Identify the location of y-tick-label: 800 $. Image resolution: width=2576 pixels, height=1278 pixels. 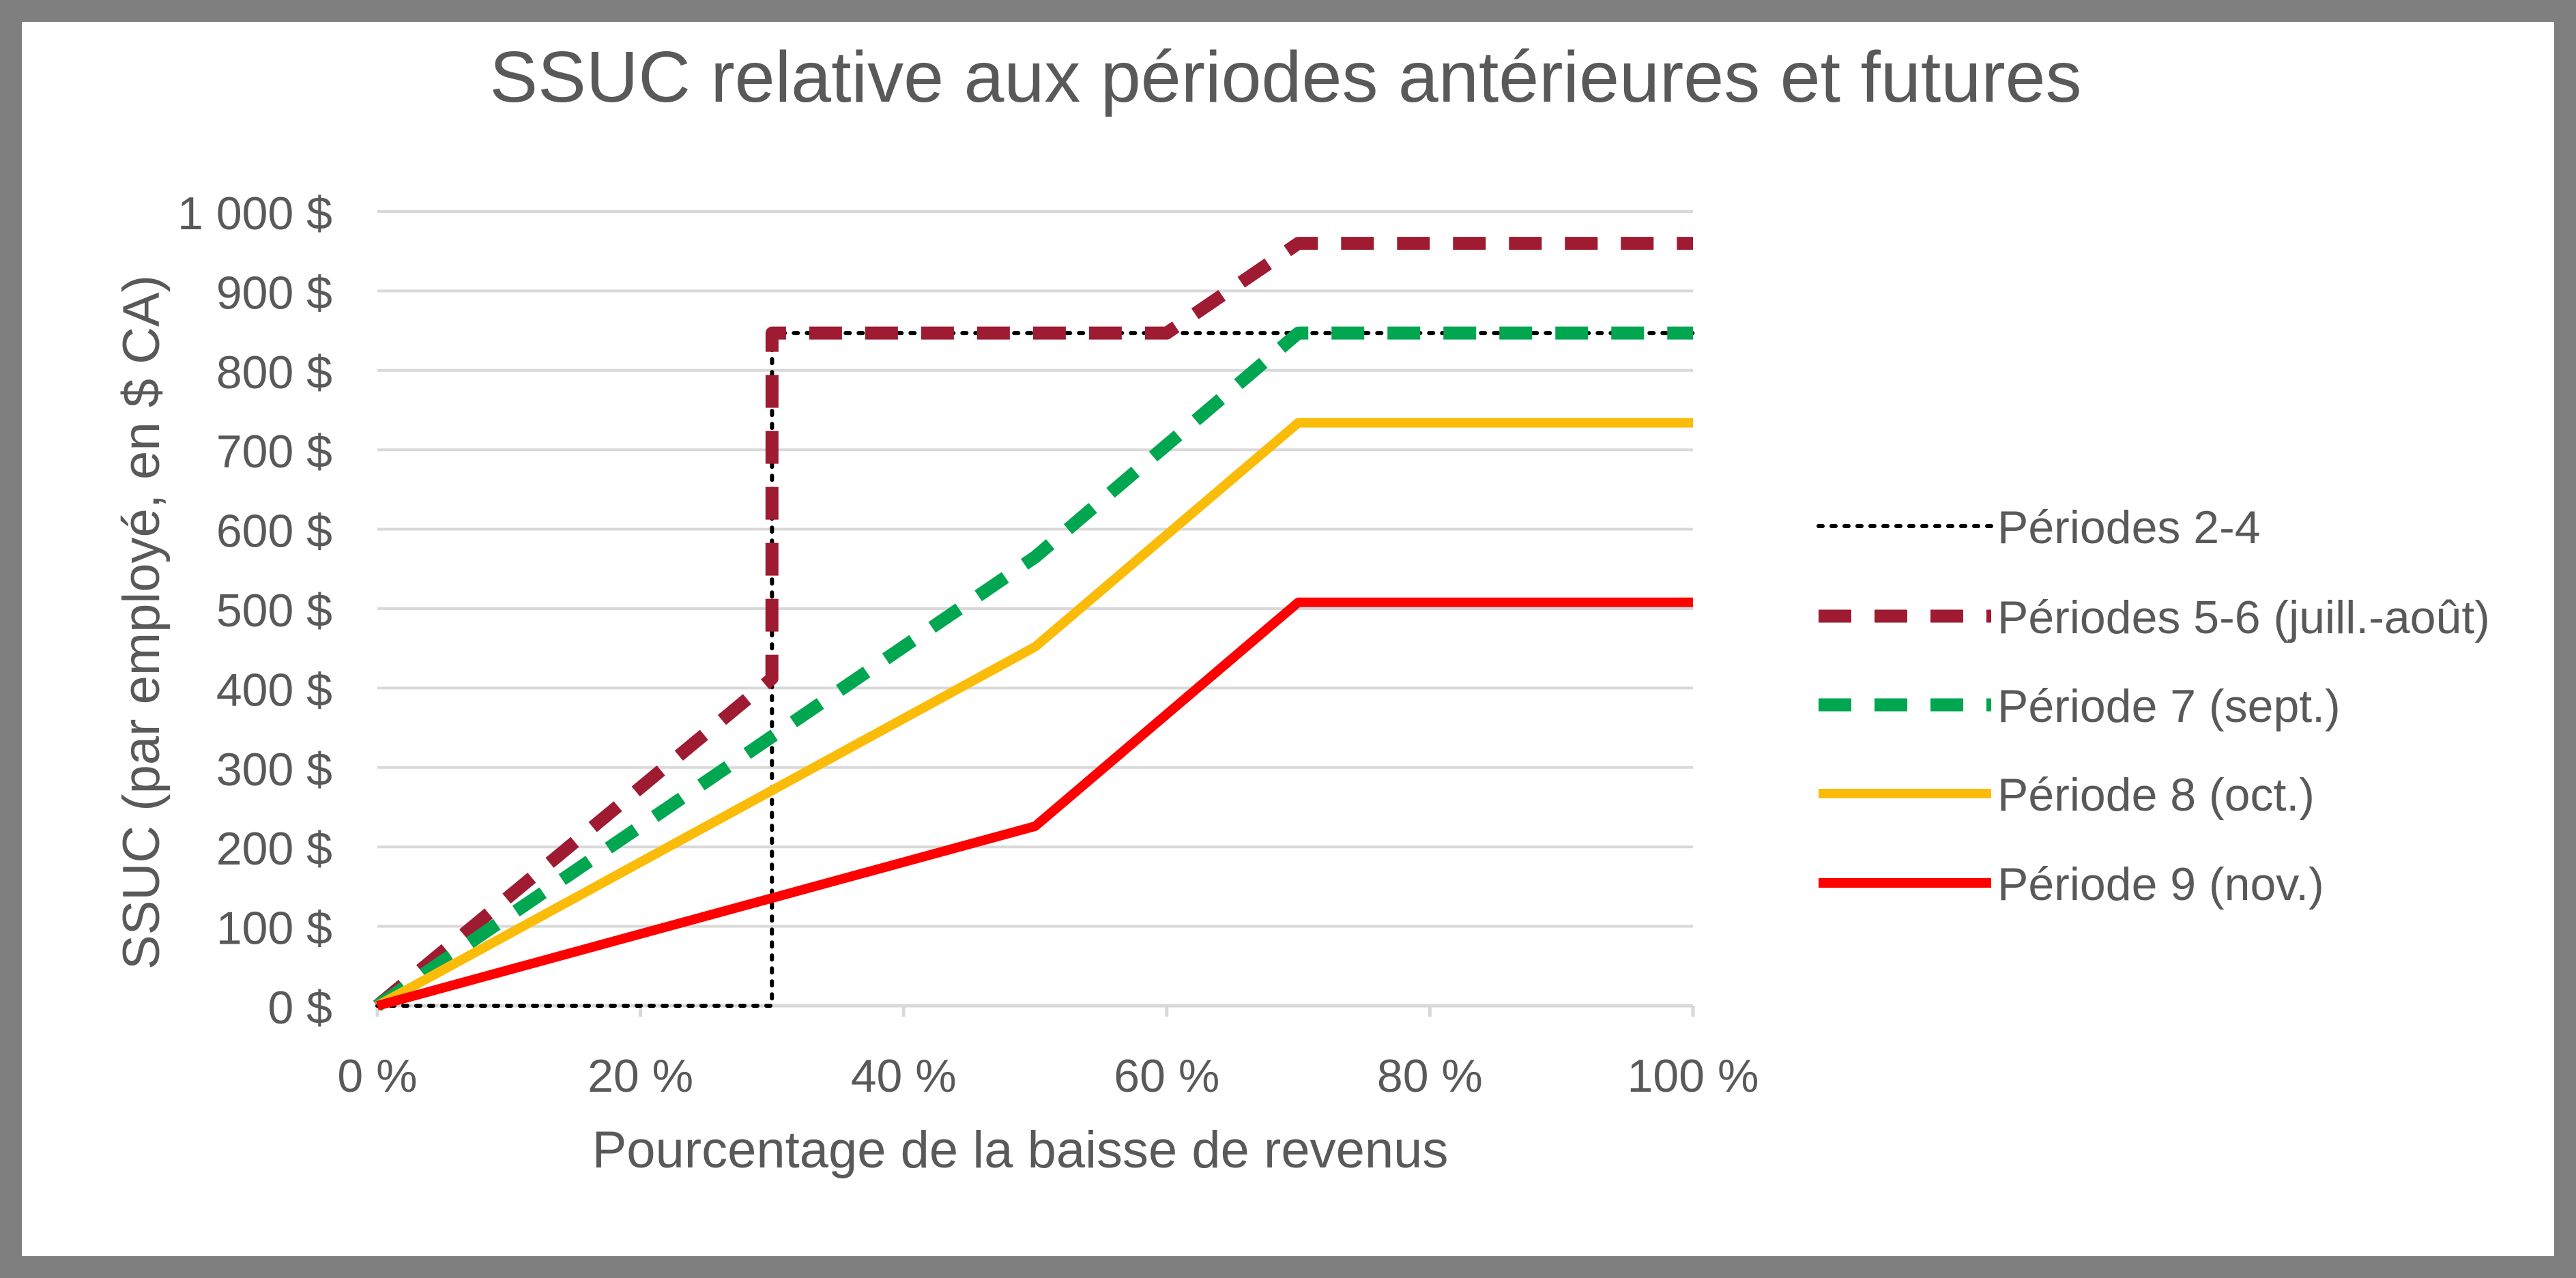
(274, 372).